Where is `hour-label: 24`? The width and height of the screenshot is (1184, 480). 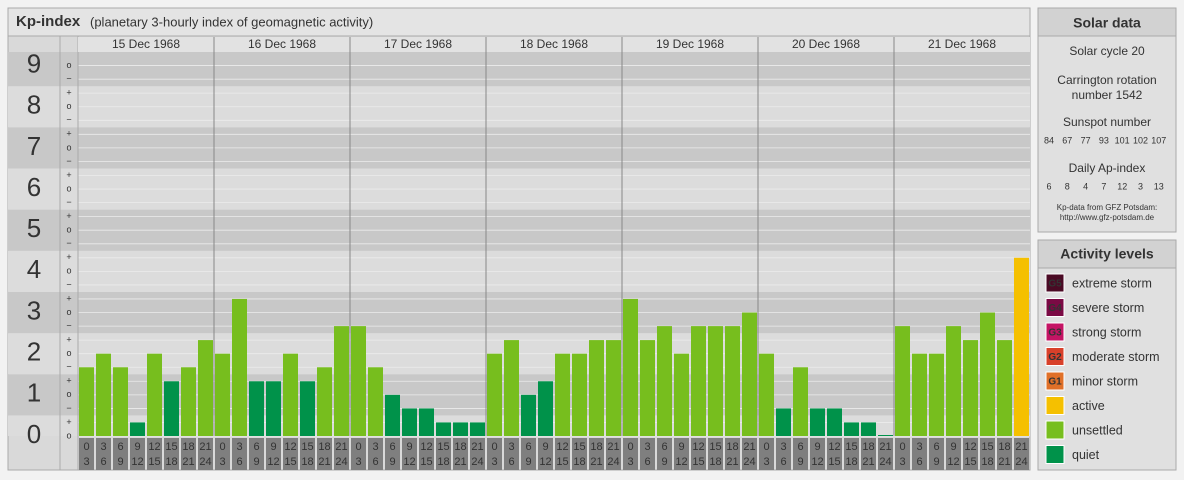
hour-label: 24 is located at coordinates (749, 462).